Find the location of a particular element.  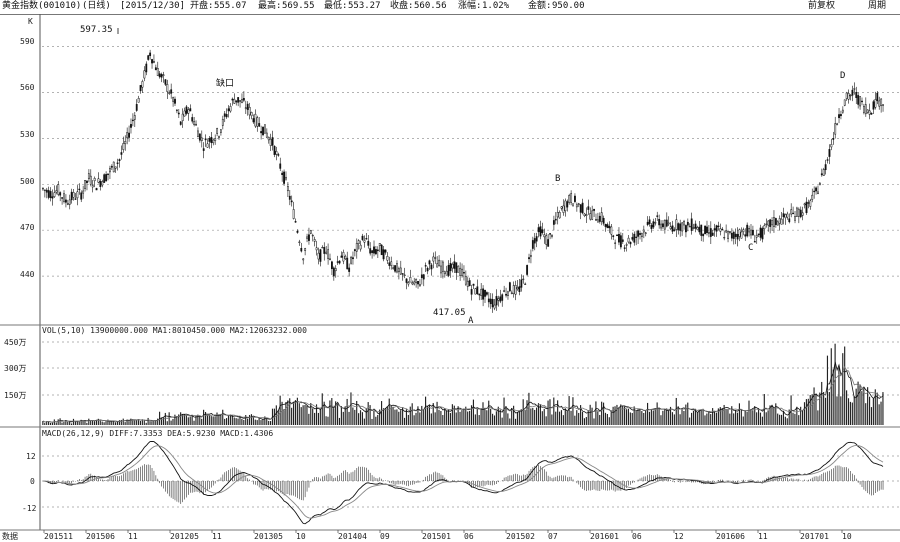

adjust-tab: 前复权 is located at coordinates (822, 6).